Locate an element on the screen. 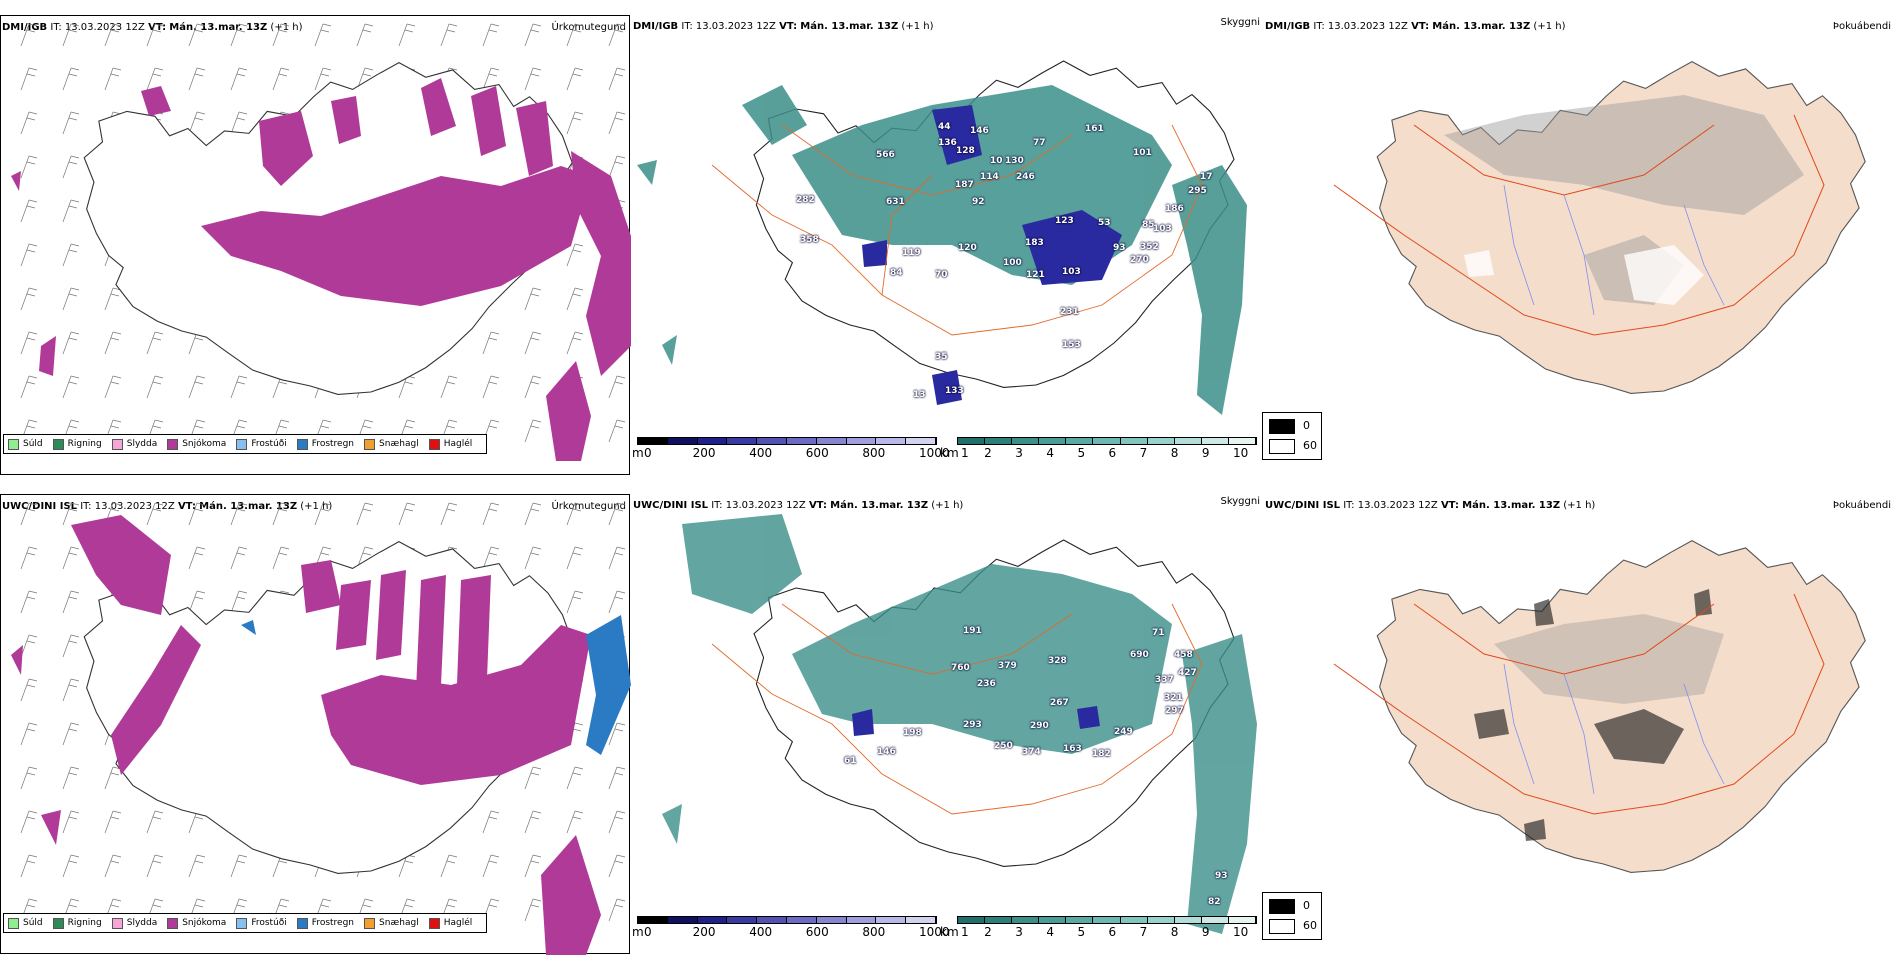 The height and width of the screenshot is (955, 1900). ceiling-scale-bottom: m 0 200 400 600 800 1000 is located at coordinates (791, 928).